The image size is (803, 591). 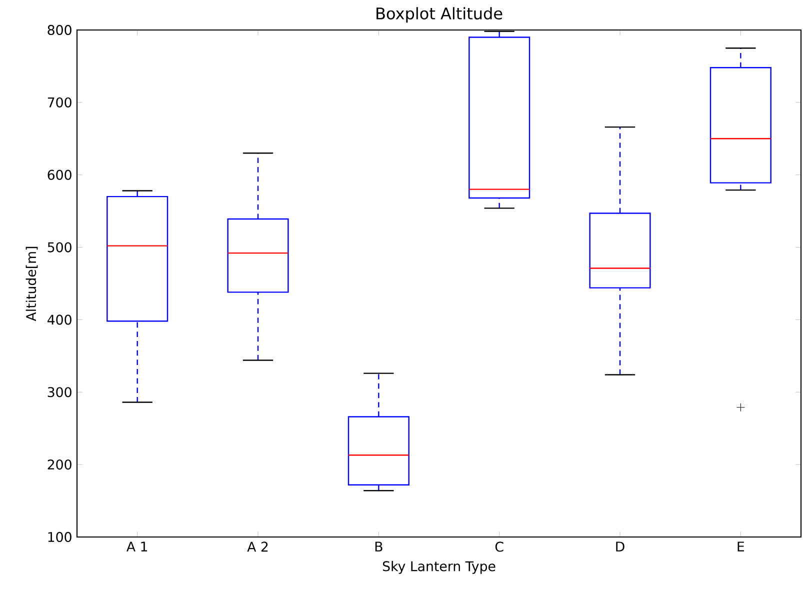 What do you see at coordinates (378, 547) in the screenshot?
I see `x-tick-label: B` at bounding box center [378, 547].